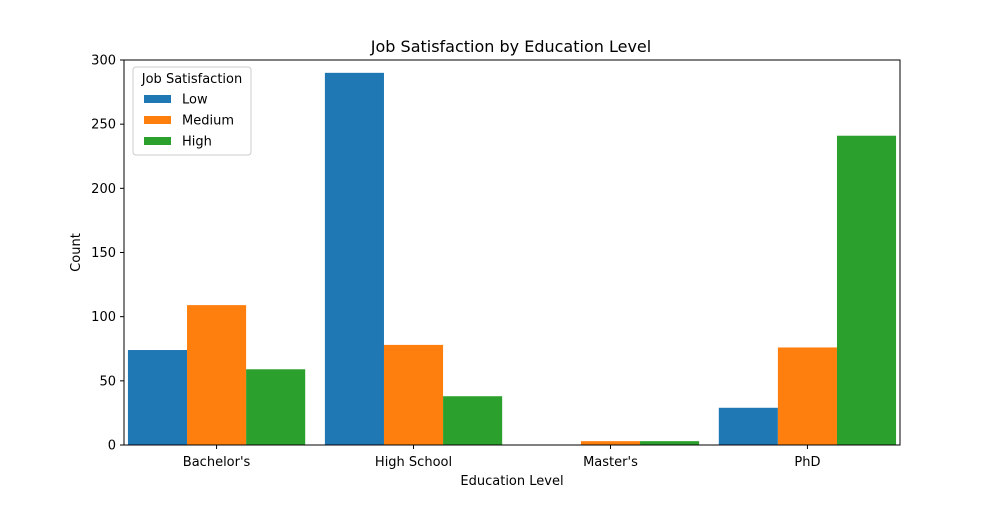 The image size is (1000, 505). I want to click on legend-swatch-medium, so click(157, 120).